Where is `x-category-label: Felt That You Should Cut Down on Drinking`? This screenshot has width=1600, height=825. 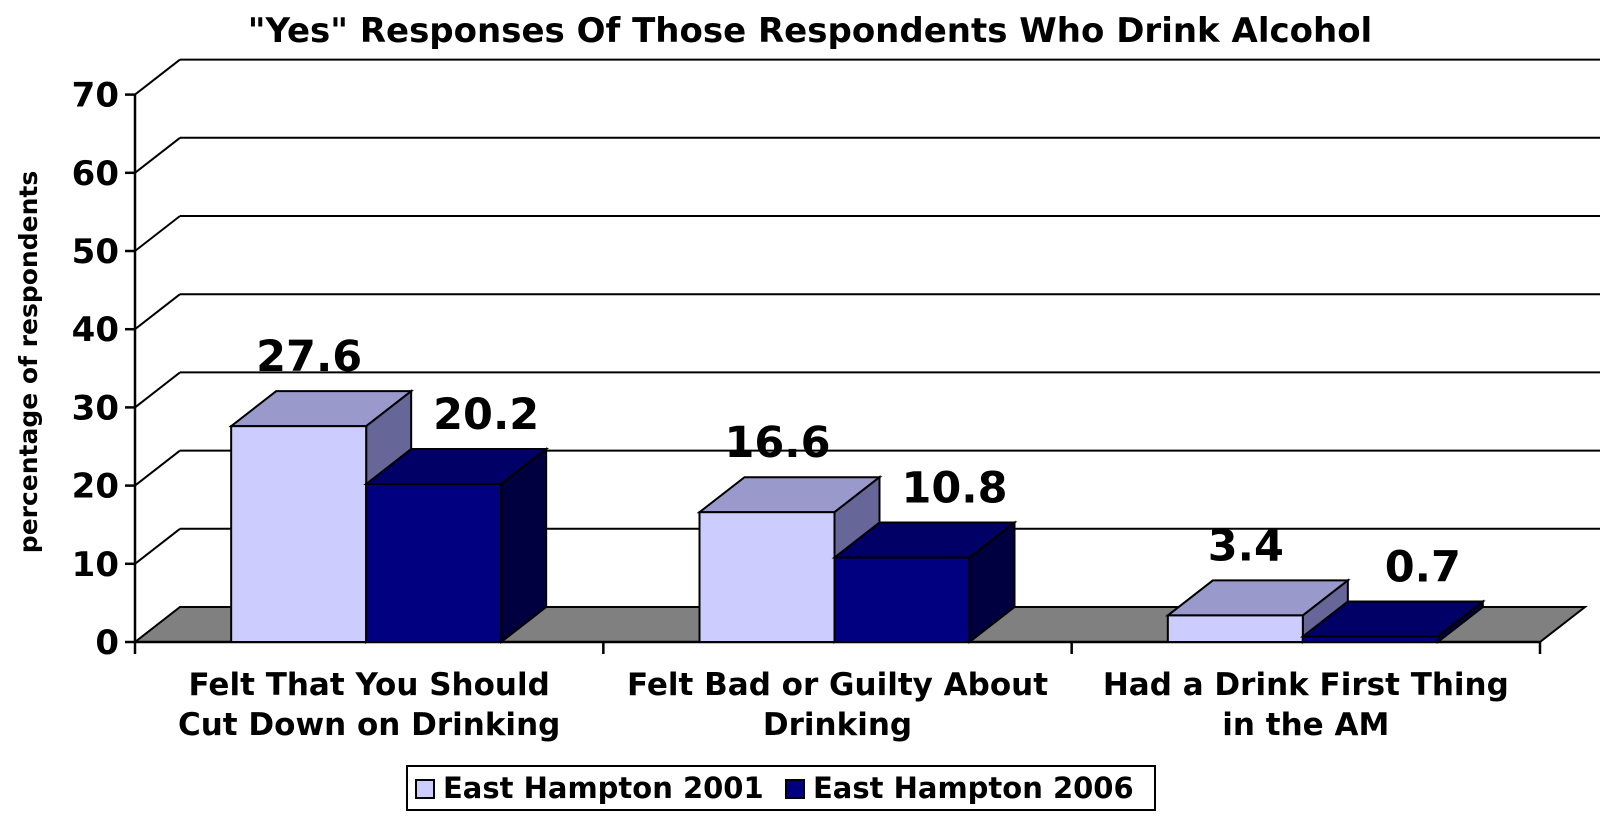
x-category-label: Felt That You Should Cut Down on Drinking is located at coordinates (369, 705).